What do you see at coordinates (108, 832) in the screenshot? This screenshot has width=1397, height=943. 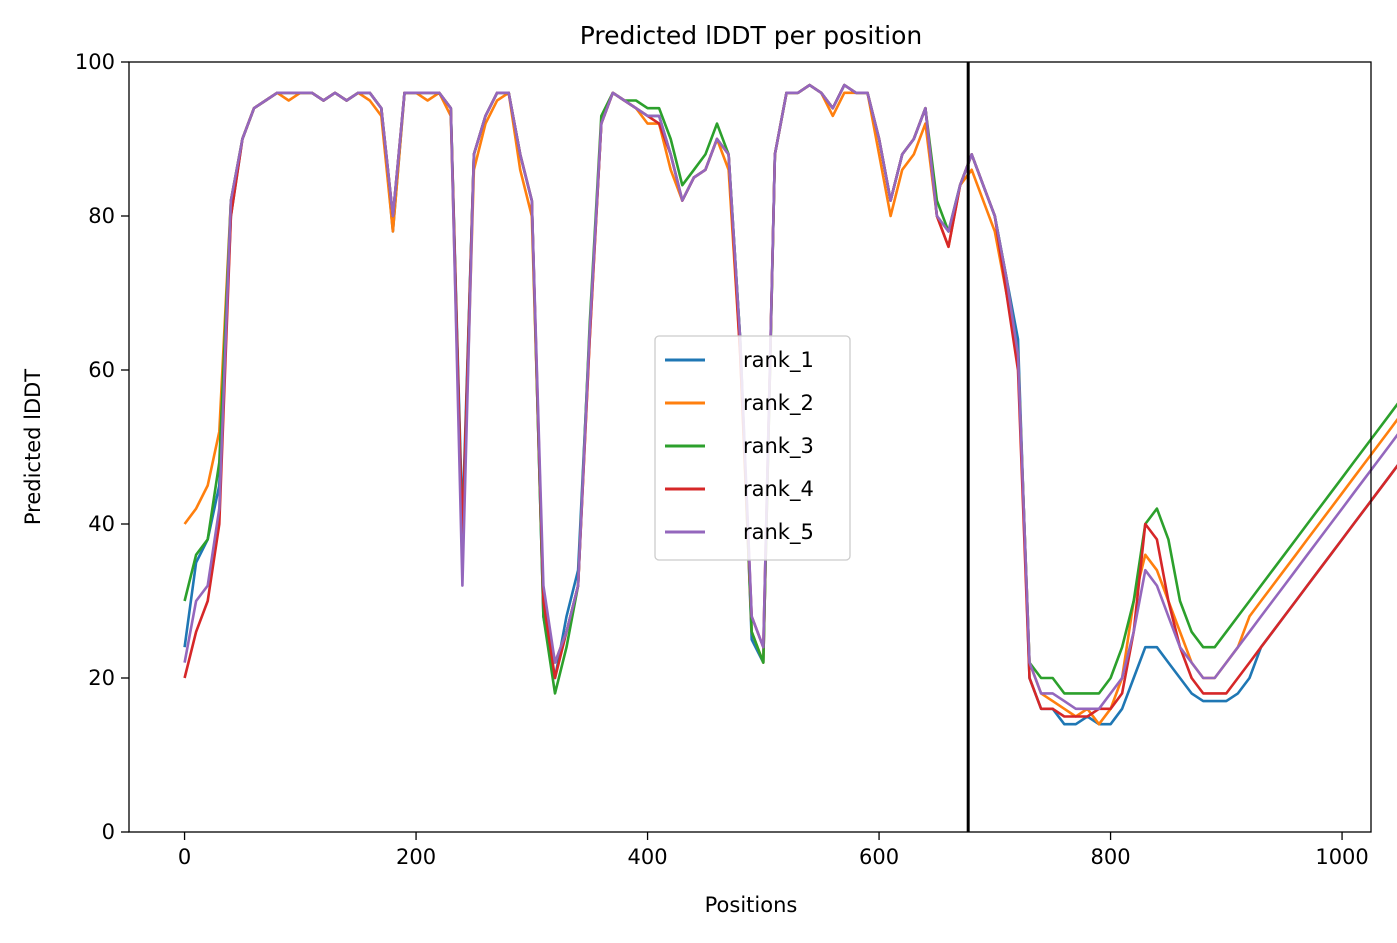 I see `y-tick-label: 0` at bounding box center [108, 832].